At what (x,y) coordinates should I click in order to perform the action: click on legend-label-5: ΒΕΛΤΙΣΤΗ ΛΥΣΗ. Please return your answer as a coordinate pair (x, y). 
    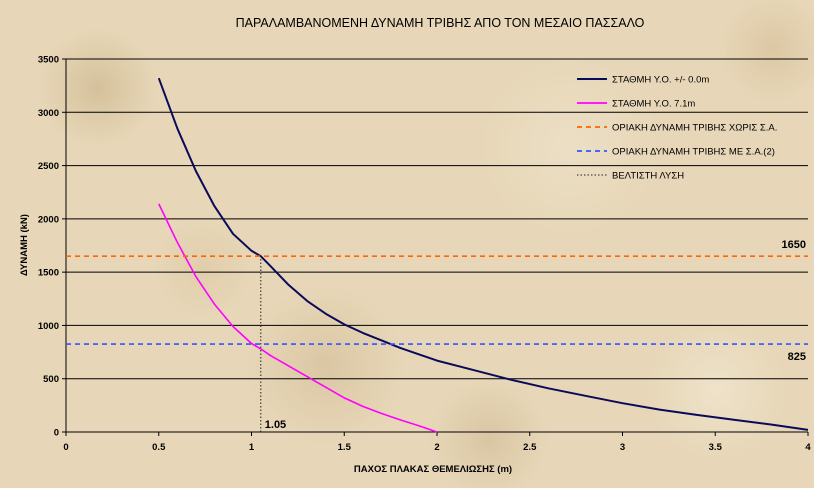
    Looking at the image, I should click on (648, 176).